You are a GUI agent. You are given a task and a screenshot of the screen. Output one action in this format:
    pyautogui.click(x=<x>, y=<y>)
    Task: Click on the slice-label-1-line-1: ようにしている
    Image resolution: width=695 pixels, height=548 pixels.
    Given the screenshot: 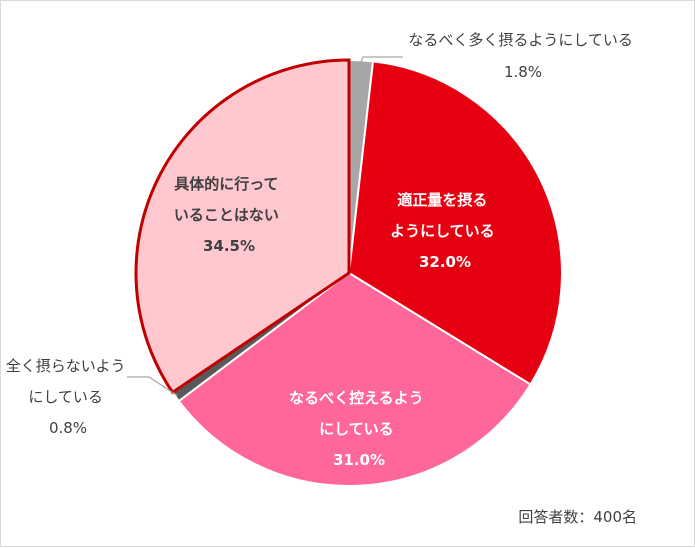 What is the action you would take?
    pyautogui.click(x=442, y=231)
    